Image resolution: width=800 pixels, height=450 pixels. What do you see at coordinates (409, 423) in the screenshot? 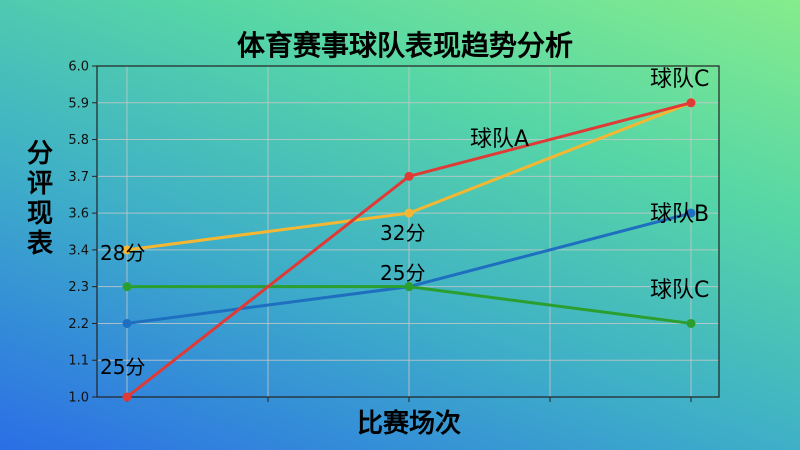
I see `x-axis-label: 比赛场次` at bounding box center [409, 423].